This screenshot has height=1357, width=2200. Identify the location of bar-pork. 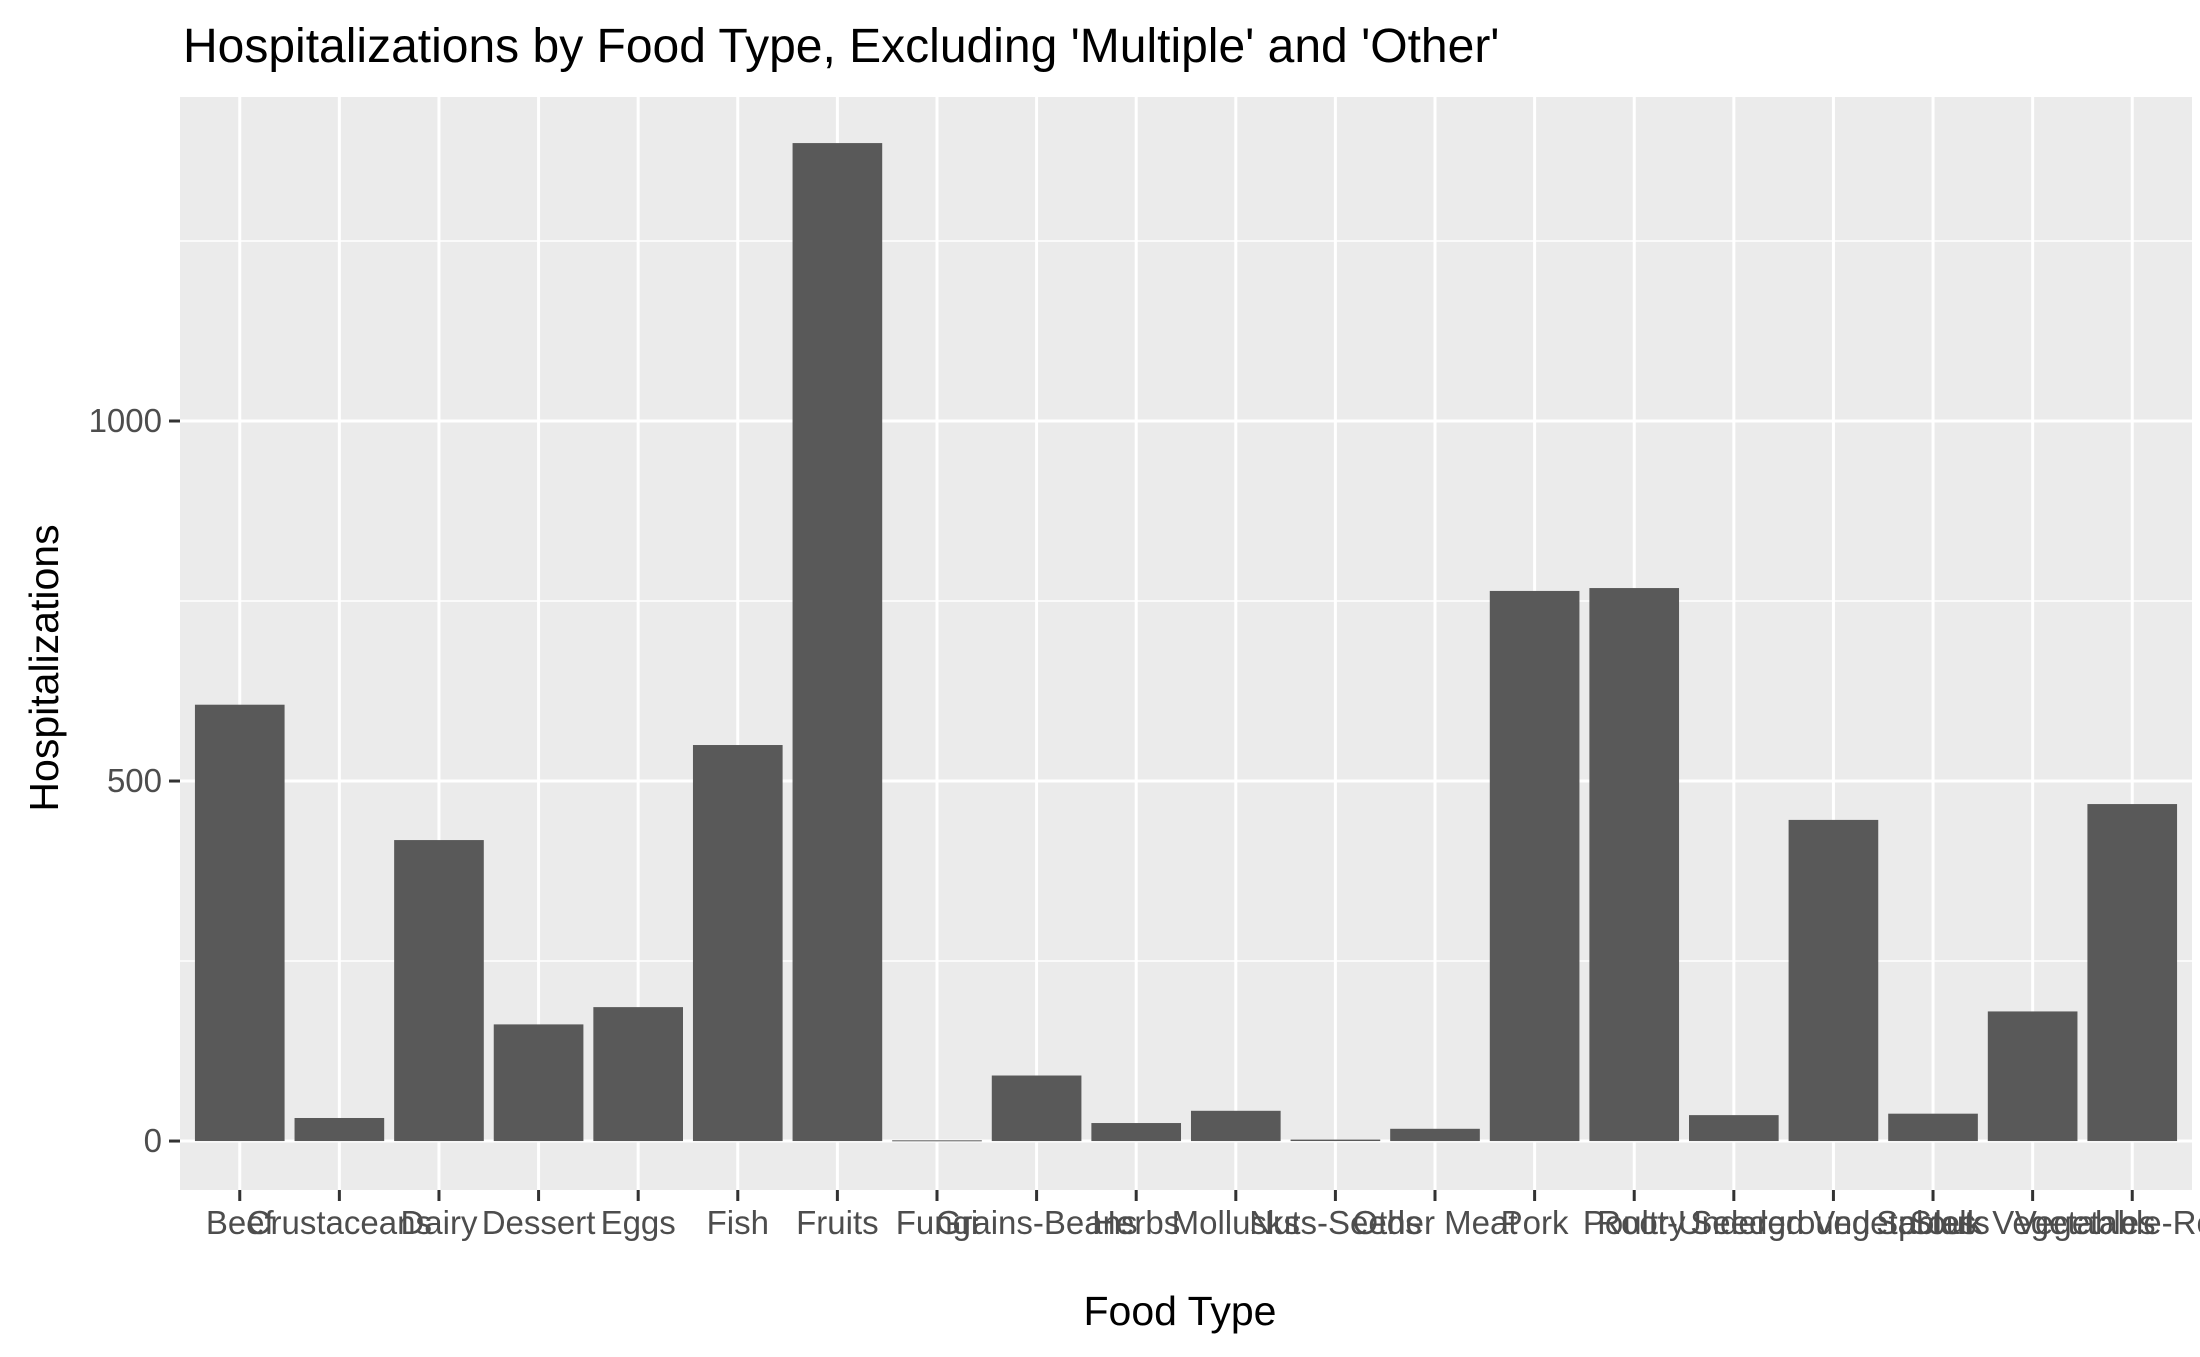
(1534, 866).